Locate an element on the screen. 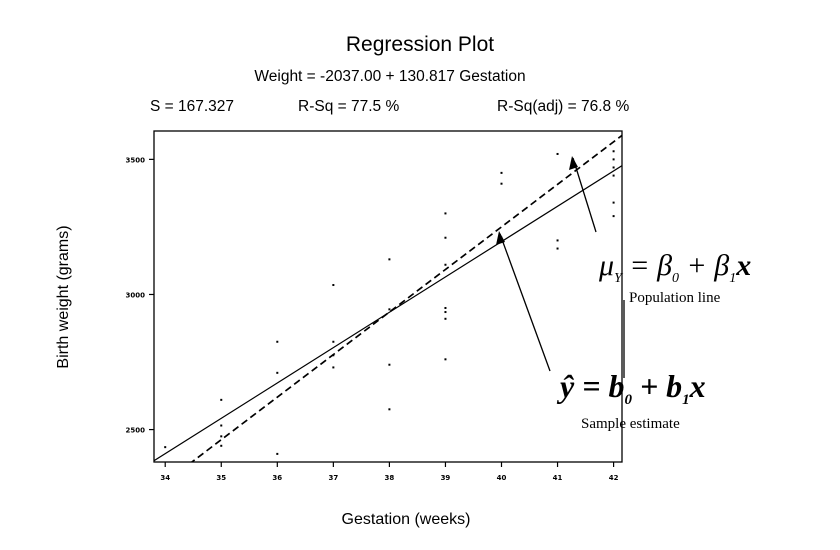 This screenshot has width=840, height=550. stat-s: S = 167.327 is located at coordinates (192, 106).